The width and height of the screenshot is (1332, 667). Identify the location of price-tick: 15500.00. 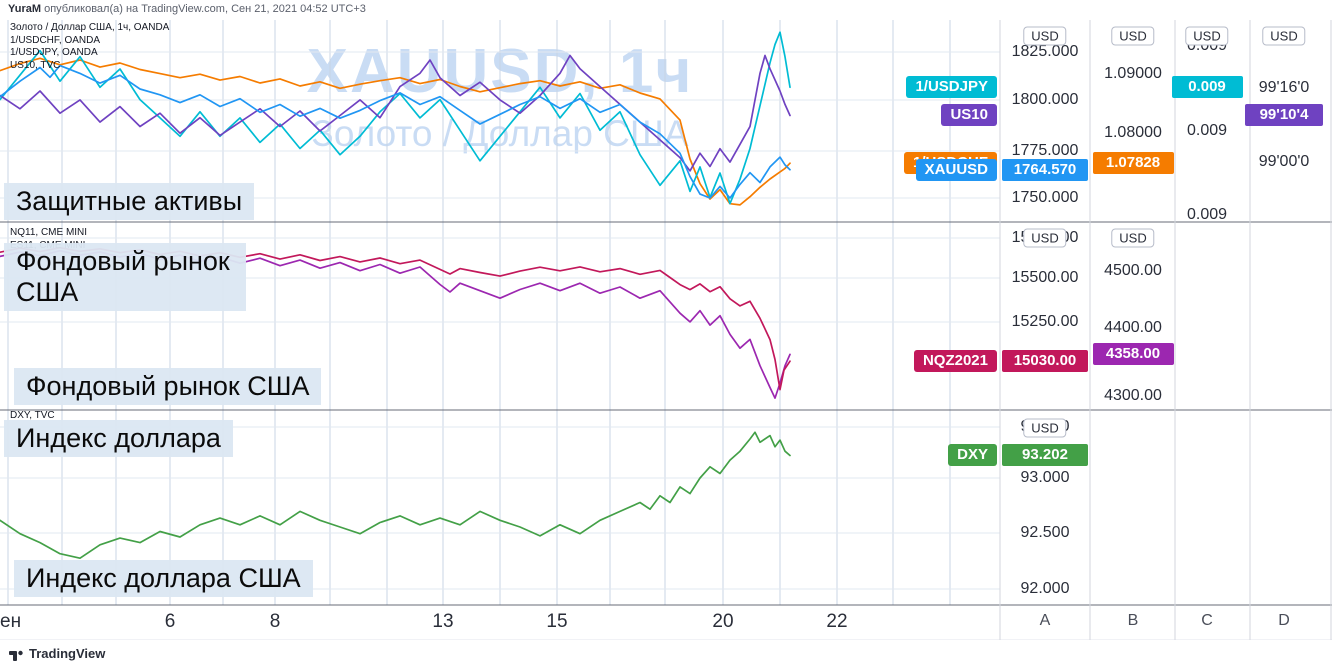
(1045, 277).